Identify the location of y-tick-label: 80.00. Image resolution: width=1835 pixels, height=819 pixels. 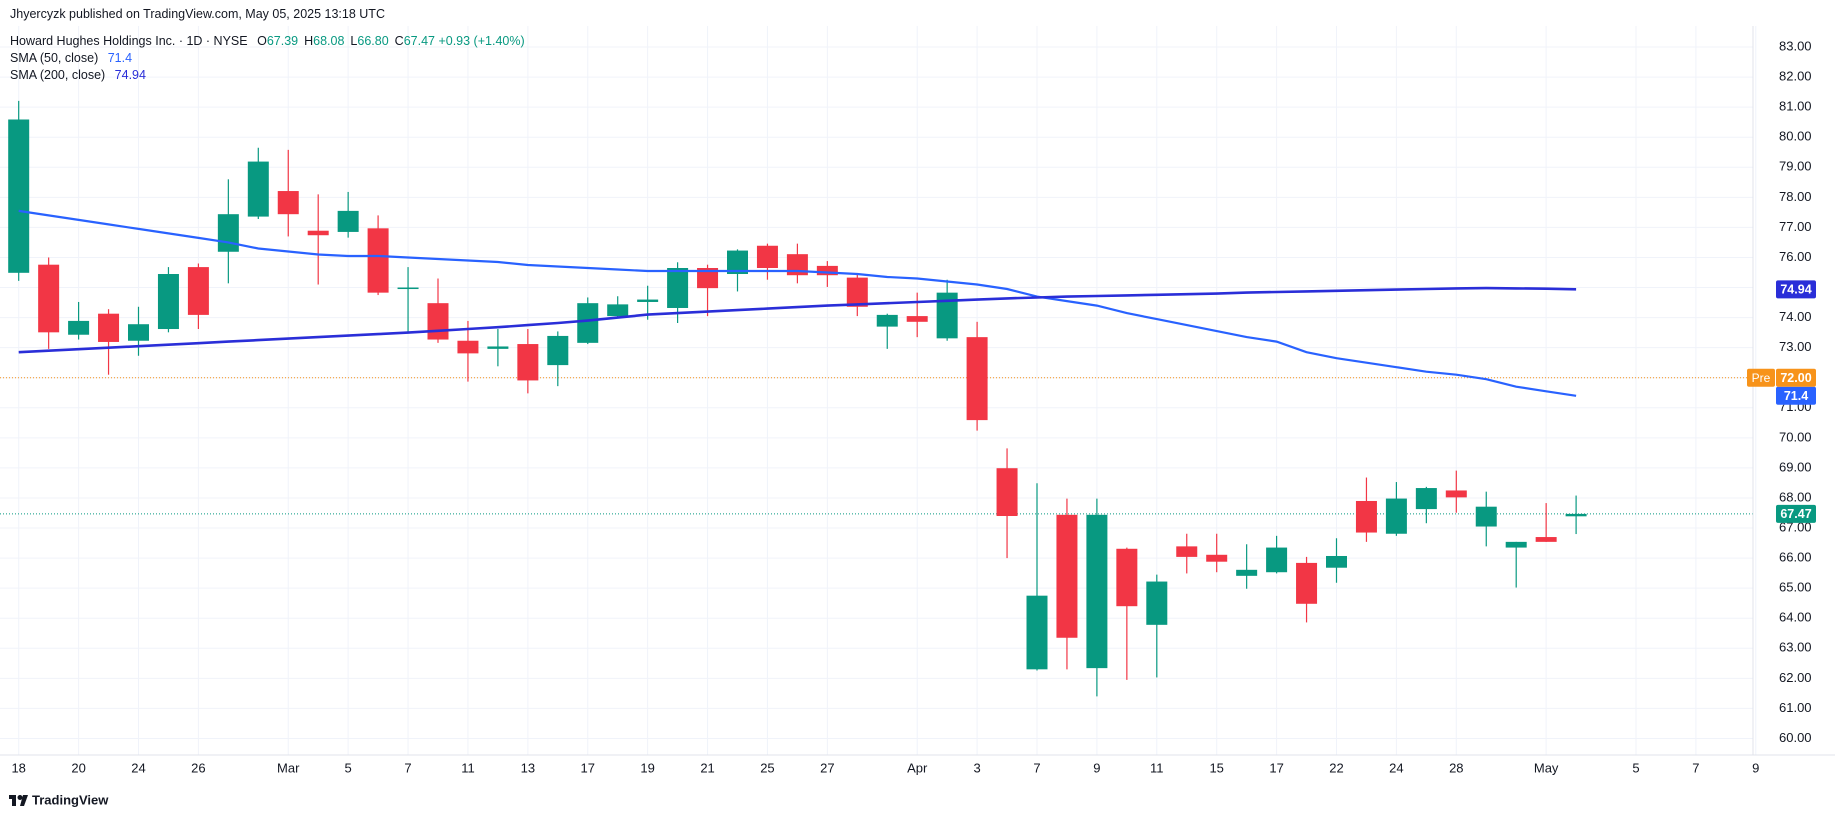
(1795, 136).